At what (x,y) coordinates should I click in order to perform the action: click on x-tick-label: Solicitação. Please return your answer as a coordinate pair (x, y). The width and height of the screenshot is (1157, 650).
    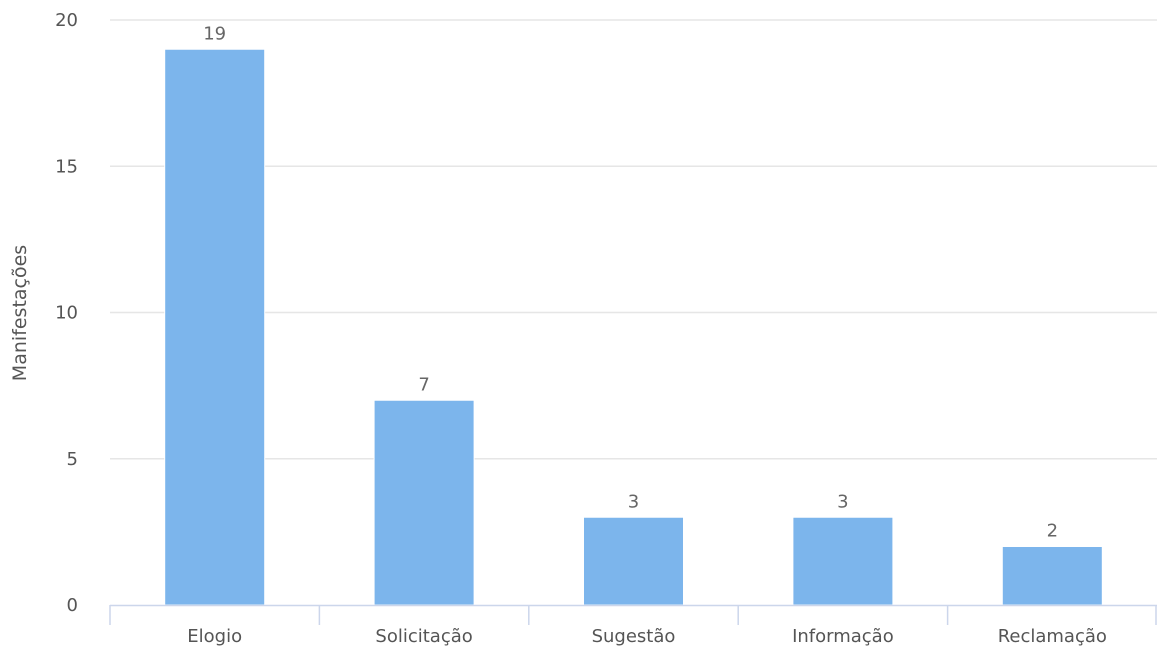
    Looking at the image, I should click on (423, 636).